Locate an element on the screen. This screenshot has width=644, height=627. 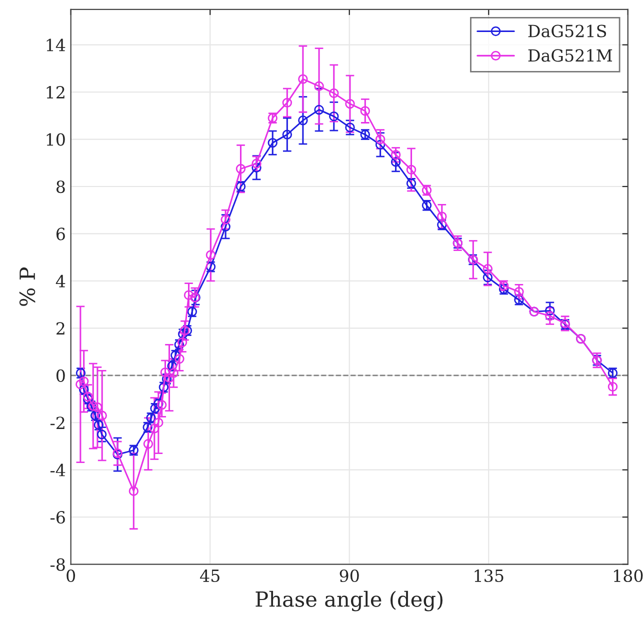
x-axis-title: Phase angle (deg) is located at coordinates (349, 601).